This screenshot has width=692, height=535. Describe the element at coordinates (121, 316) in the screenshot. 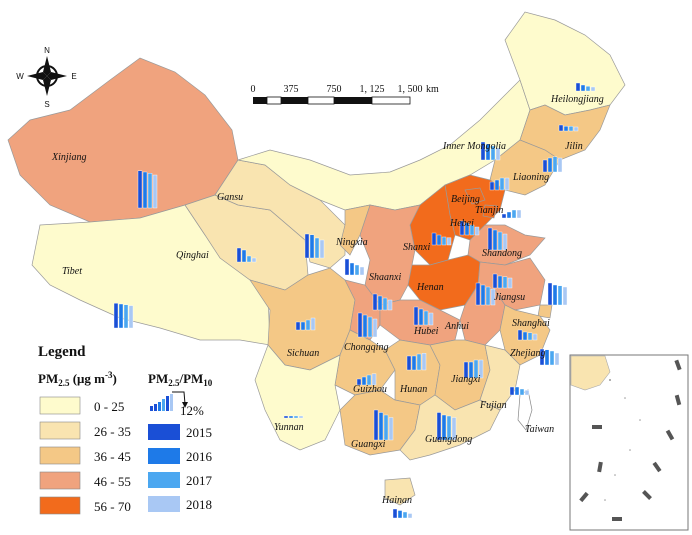

I see `bar-tibet-2016` at that location.